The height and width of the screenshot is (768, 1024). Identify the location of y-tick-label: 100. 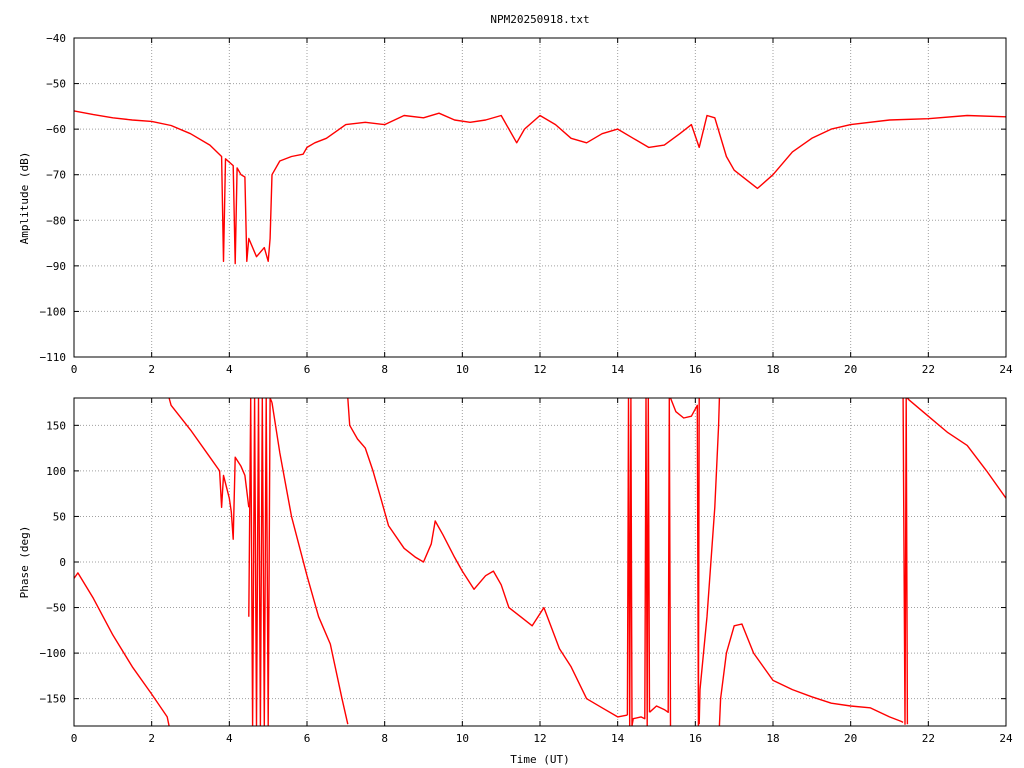
(56, 471).